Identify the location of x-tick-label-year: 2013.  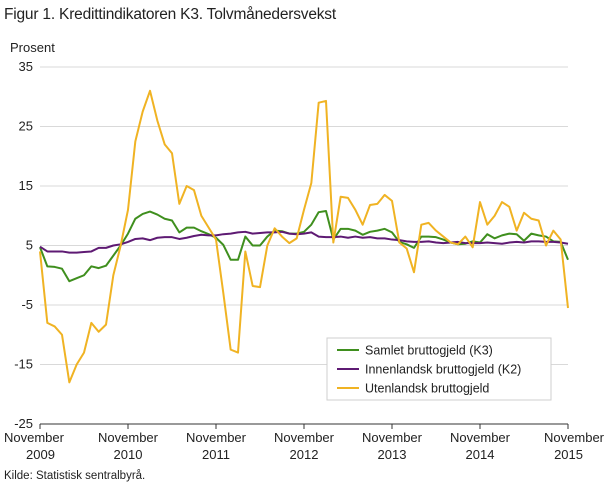
(392, 454).